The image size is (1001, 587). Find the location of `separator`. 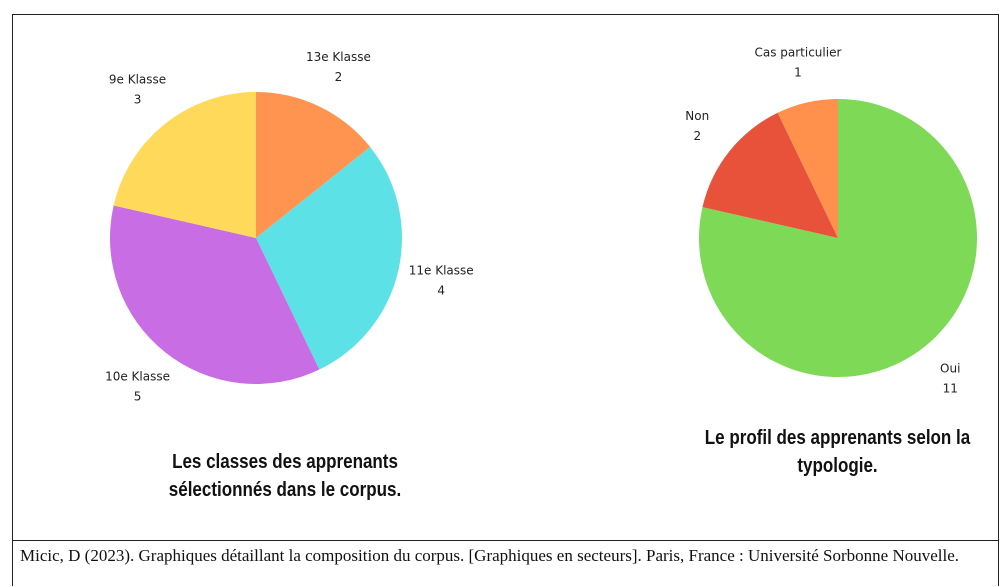

separator is located at coordinates (505, 540).